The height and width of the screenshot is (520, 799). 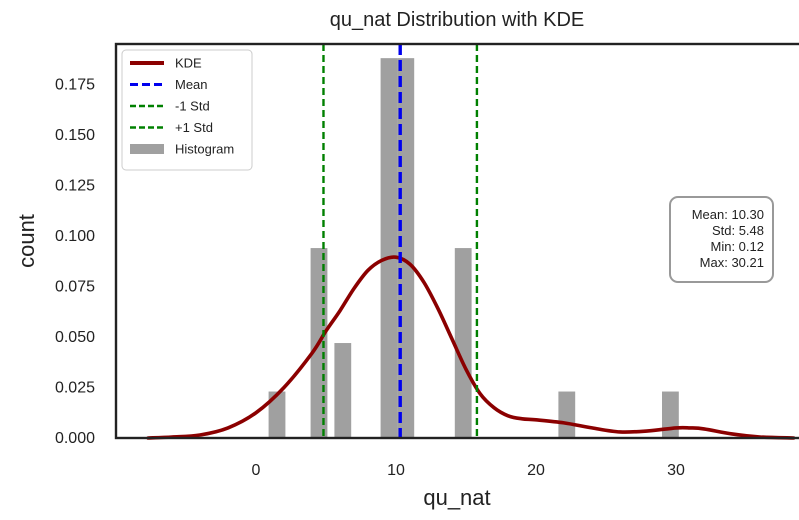 What do you see at coordinates (75, 286) in the screenshot?
I see `y-tick-label: 0.075` at bounding box center [75, 286].